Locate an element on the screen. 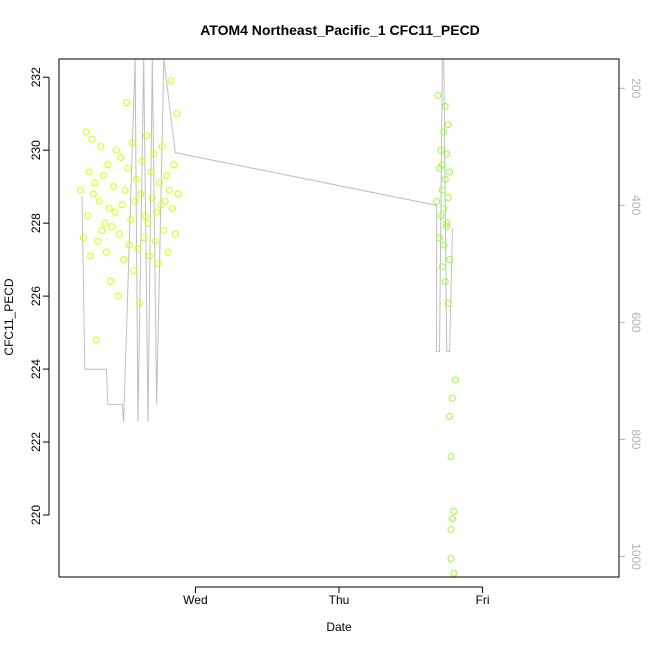 The height and width of the screenshot is (650, 650). y-tick-label: 220 is located at coordinates (36, 515).